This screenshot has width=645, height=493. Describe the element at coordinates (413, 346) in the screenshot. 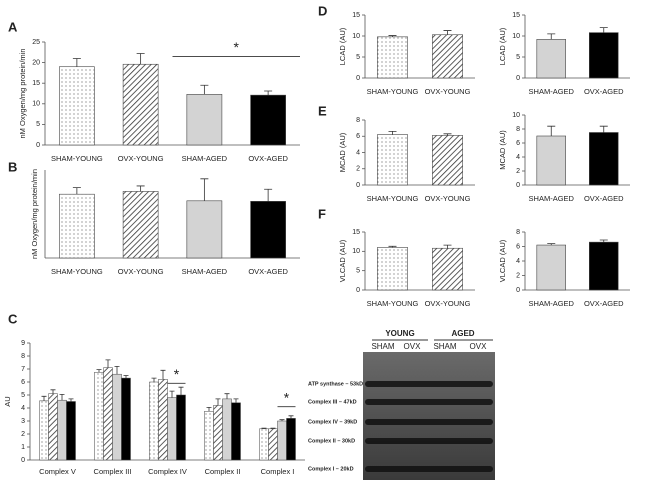

I see `lane-label: OVX` at that location.